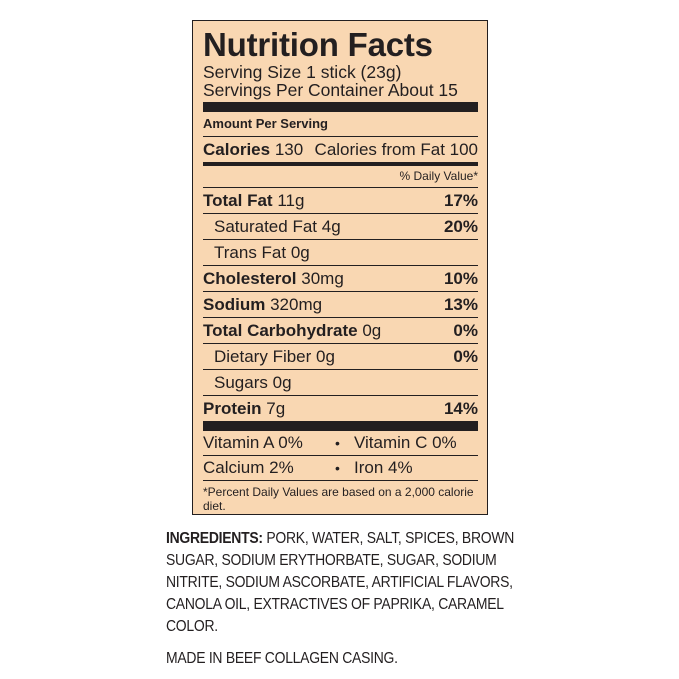 Image resolution: width=679 pixels, height=679 pixels. What do you see at coordinates (340, 124) in the screenshot?
I see `amount-per-serving: Amount Per Serving` at bounding box center [340, 124].